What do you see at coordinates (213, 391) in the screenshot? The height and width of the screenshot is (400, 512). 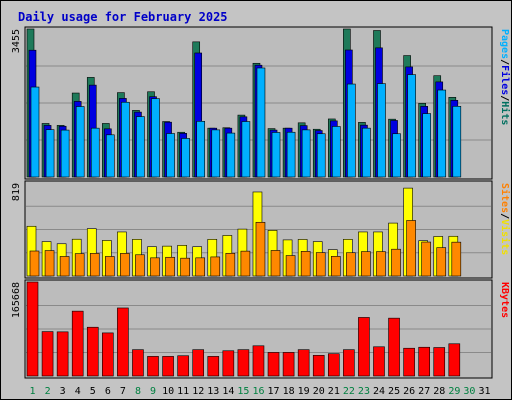 I see `day-label-13: 13` at bounding box center [213, 391].